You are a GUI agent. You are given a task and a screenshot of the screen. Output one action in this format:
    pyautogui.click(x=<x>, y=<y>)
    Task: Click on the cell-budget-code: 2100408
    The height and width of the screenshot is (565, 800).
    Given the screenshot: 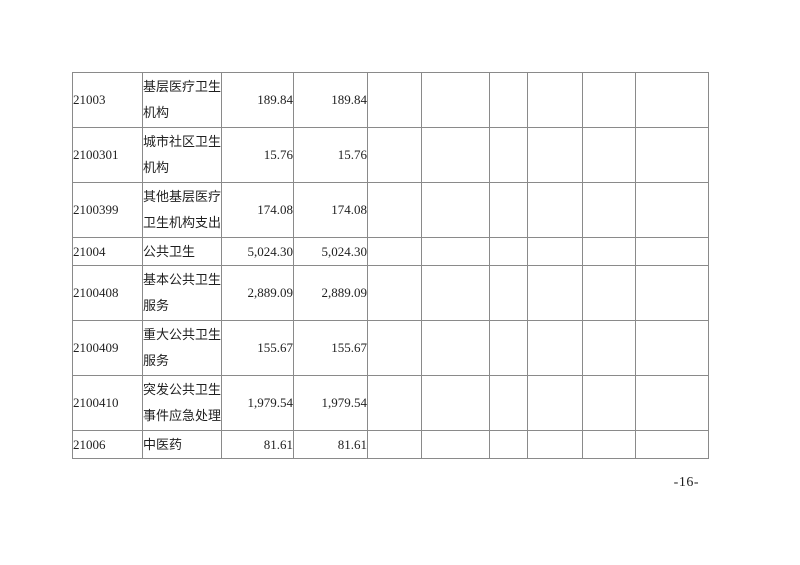 What is the action you would take?
    pyautogui.click(x=107, y=293)
    